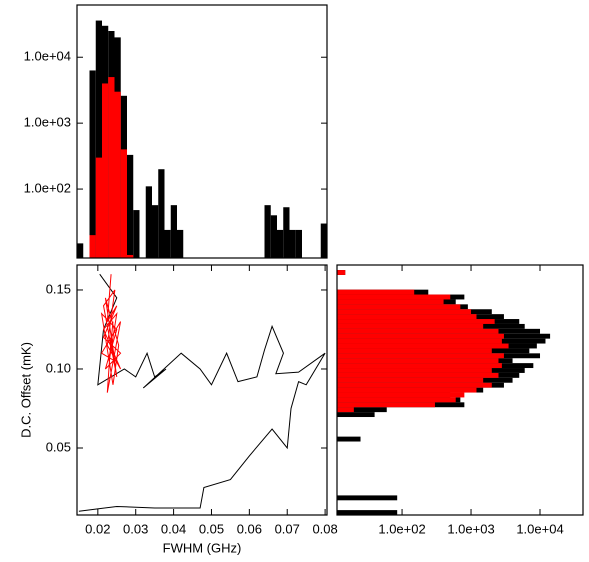 This screenshot has height=562, width=589. Describe the element at coordinates (173, 528) in the screenshot. I see `x-tick-label: 0.04` at that location.